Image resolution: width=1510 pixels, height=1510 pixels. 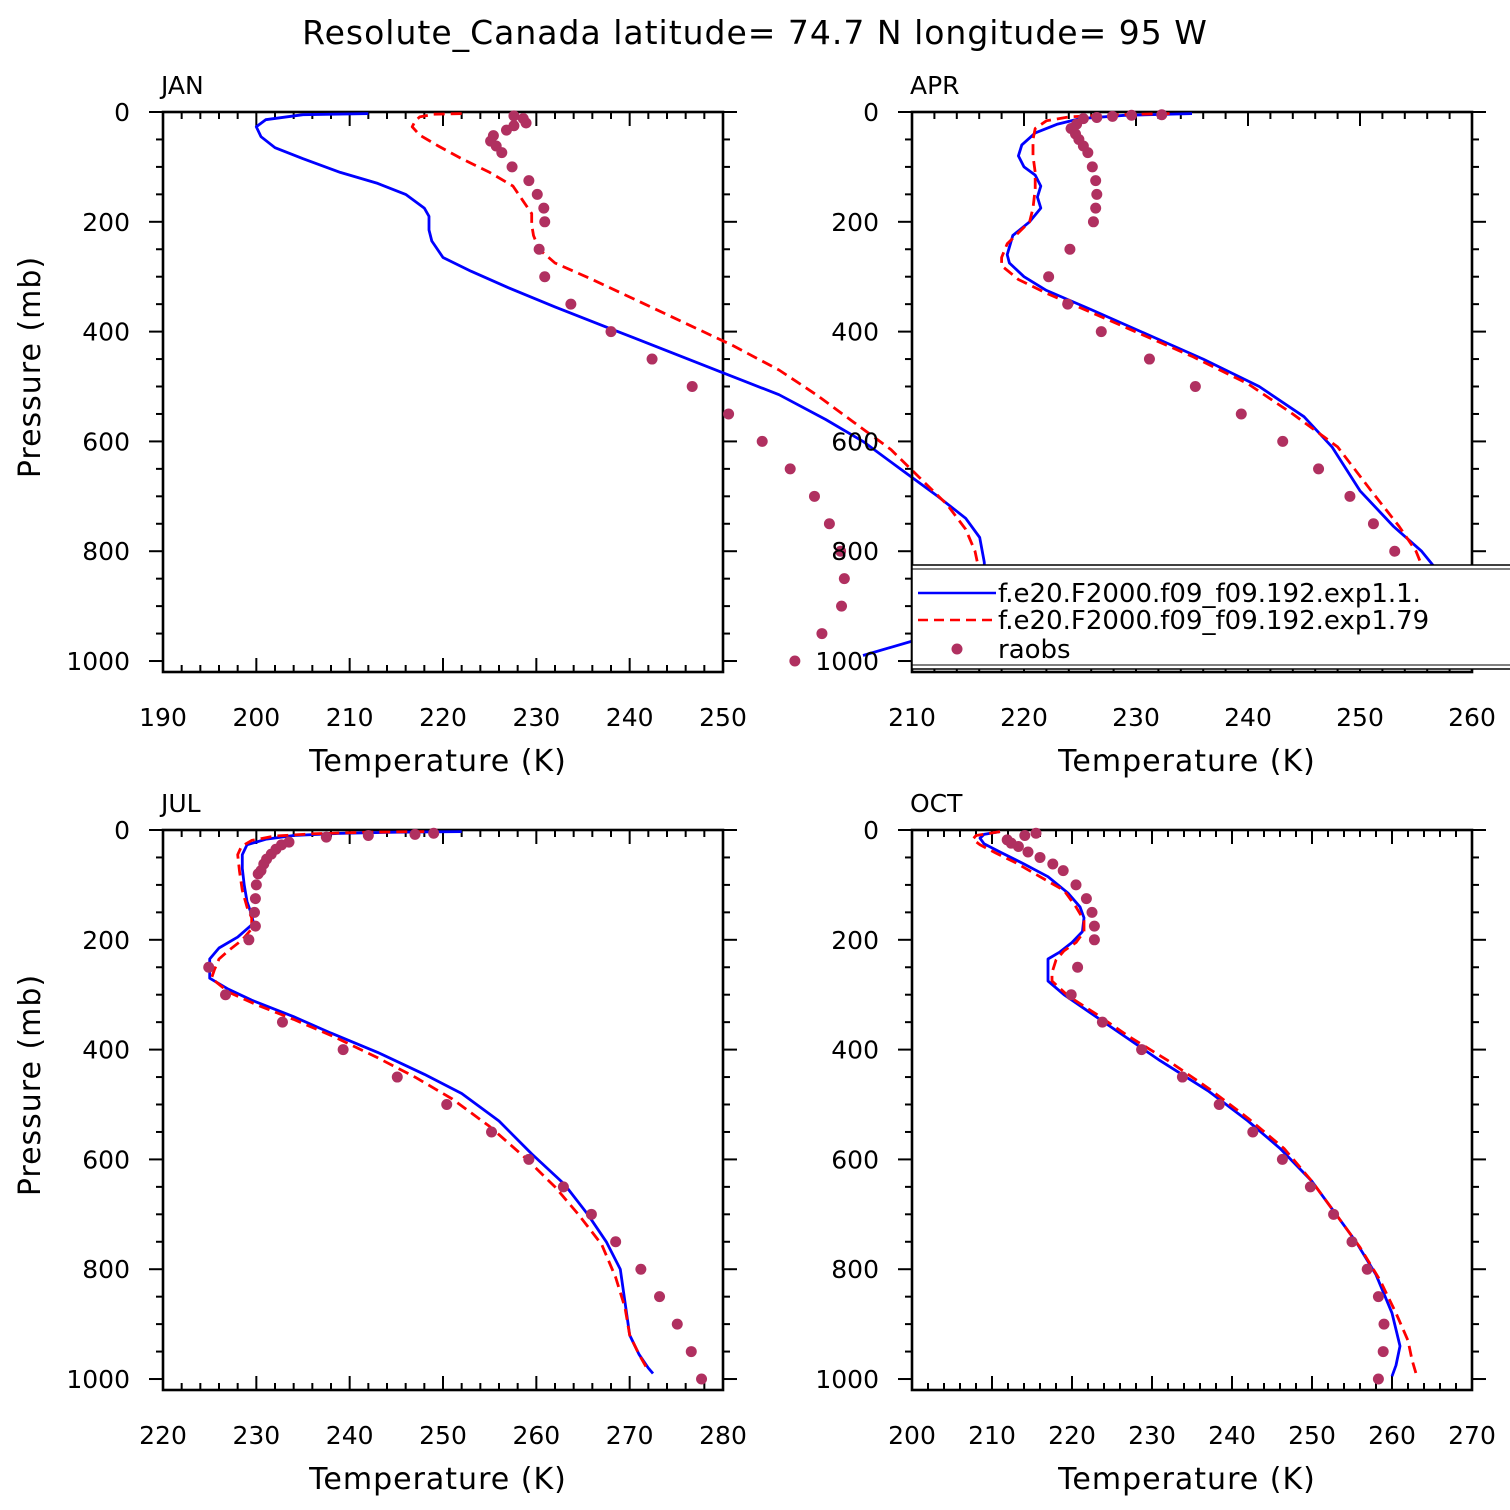 I want to click on legend-label-red: f.e20.F2000.f09_f09.192.exp1.79, so click(x=1213, y=621).